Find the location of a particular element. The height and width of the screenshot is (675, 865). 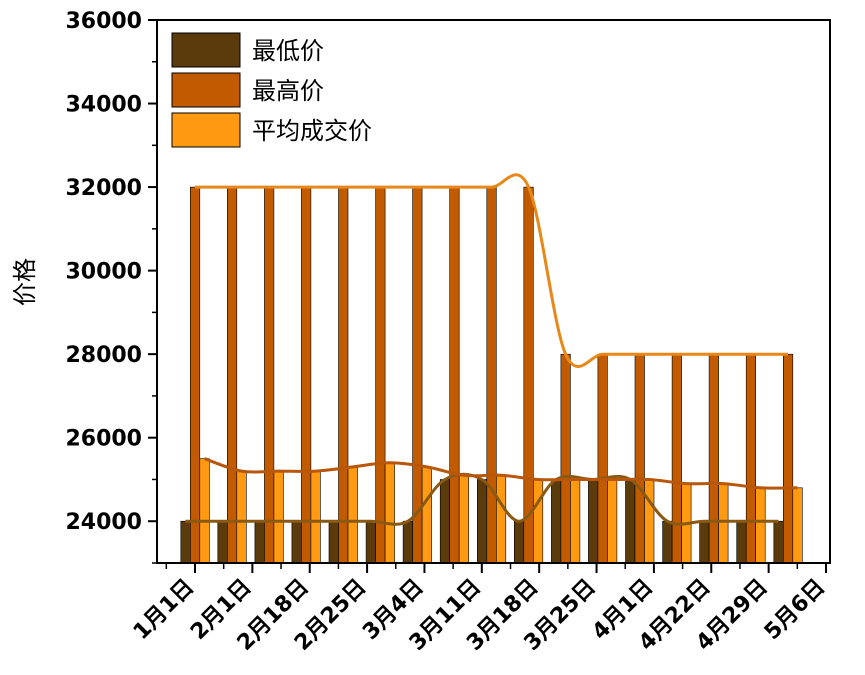

legend: 最低价 最高价 平均成交价 is located at coordinates (271, 90).